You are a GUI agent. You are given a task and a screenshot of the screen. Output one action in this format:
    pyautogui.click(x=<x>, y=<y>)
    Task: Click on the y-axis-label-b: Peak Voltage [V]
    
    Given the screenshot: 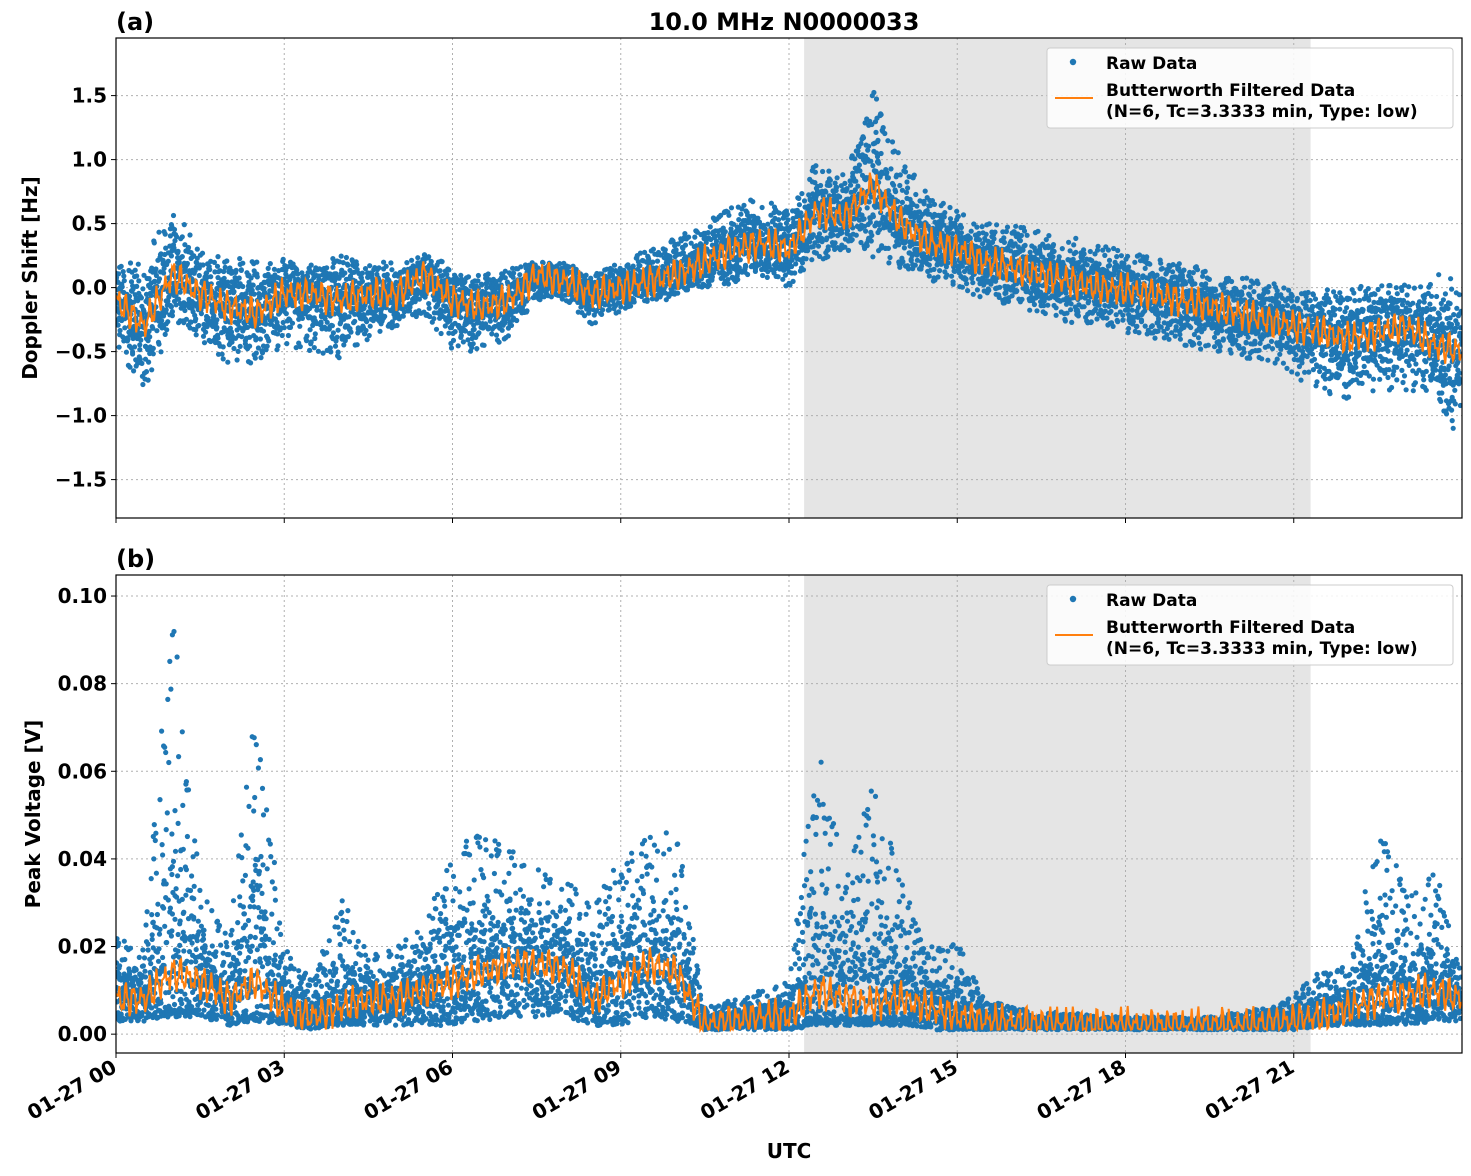 What is the action you would take?
    pyautogui.click(x=33, y=814)
    